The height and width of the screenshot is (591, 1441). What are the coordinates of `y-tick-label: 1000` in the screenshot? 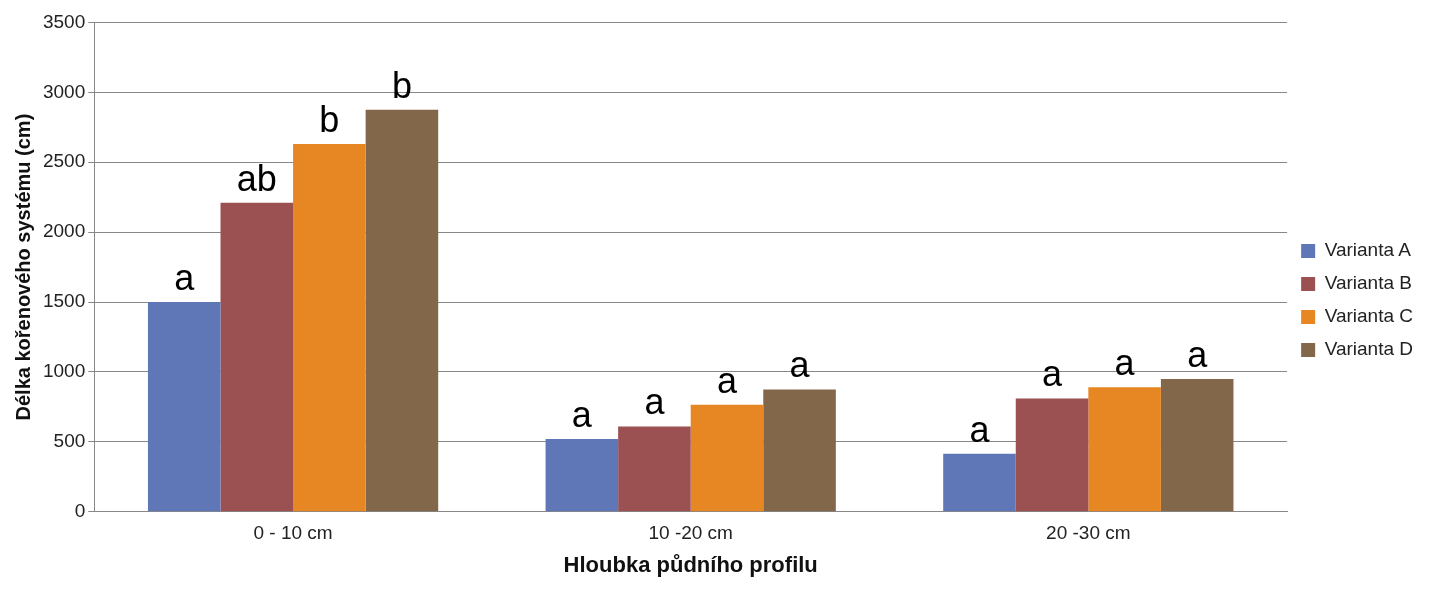 It's located at (64, 371).